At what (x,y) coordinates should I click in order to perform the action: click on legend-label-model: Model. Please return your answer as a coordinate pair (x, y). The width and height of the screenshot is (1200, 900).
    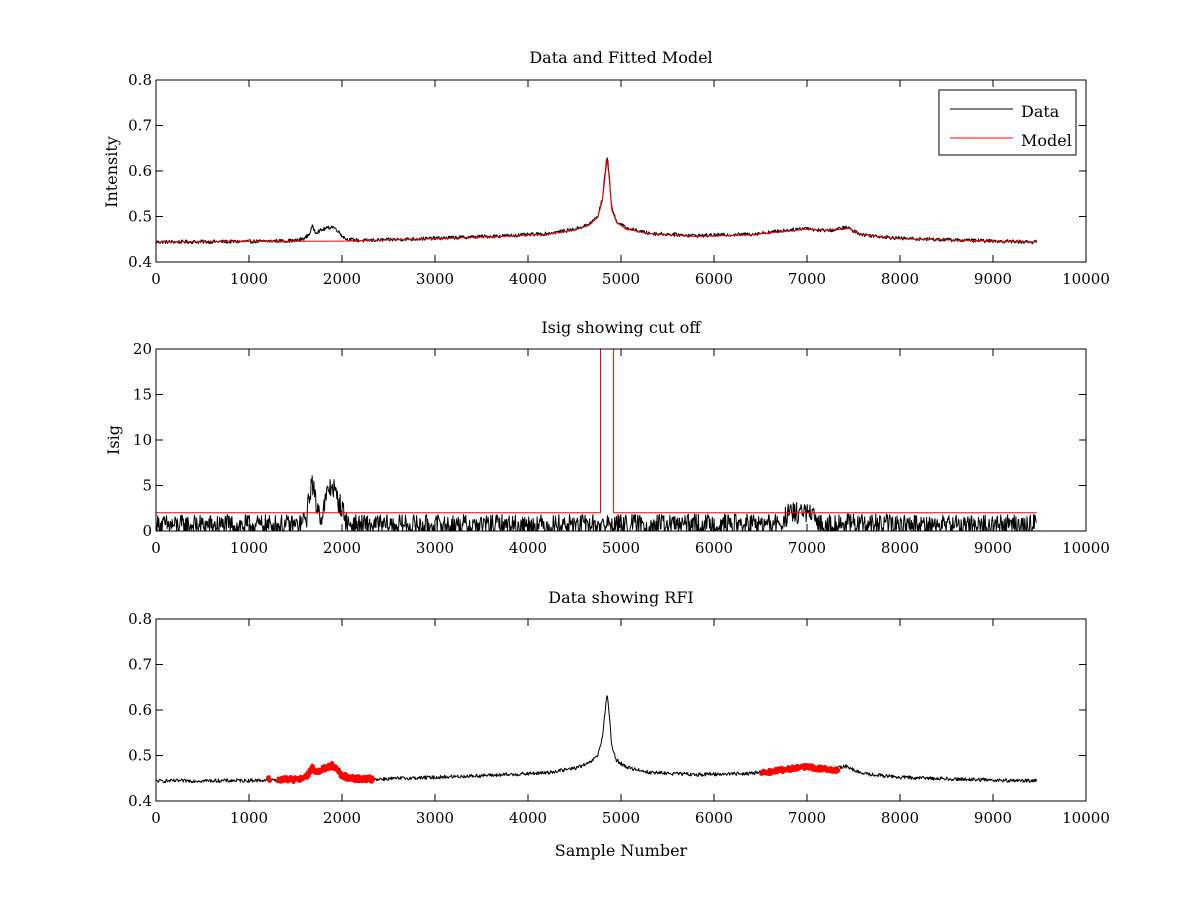
    Looking at the image, I should click on (1046, 140).